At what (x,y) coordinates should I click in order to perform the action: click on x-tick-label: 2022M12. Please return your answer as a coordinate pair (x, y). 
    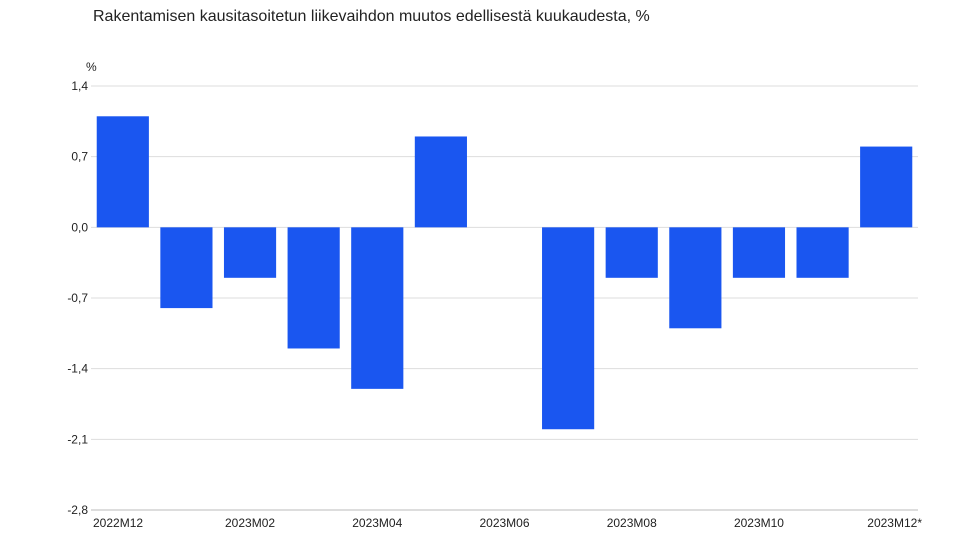
    Looking at the image, I should click on (118, 523).